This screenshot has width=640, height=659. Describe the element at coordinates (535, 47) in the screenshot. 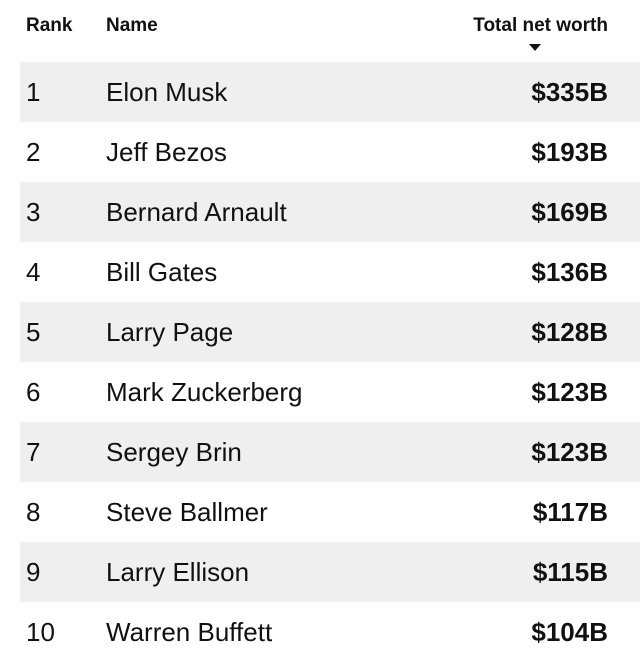

I see `sort-descending-icon` at that location.